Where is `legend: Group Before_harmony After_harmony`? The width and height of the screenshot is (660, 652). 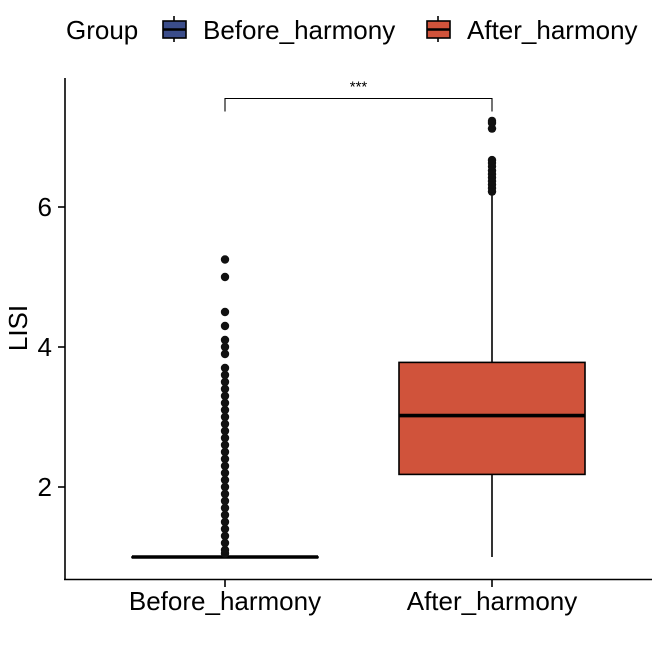 legend: Group Before_harmony After_harmony is located at coordinates (352, 30).